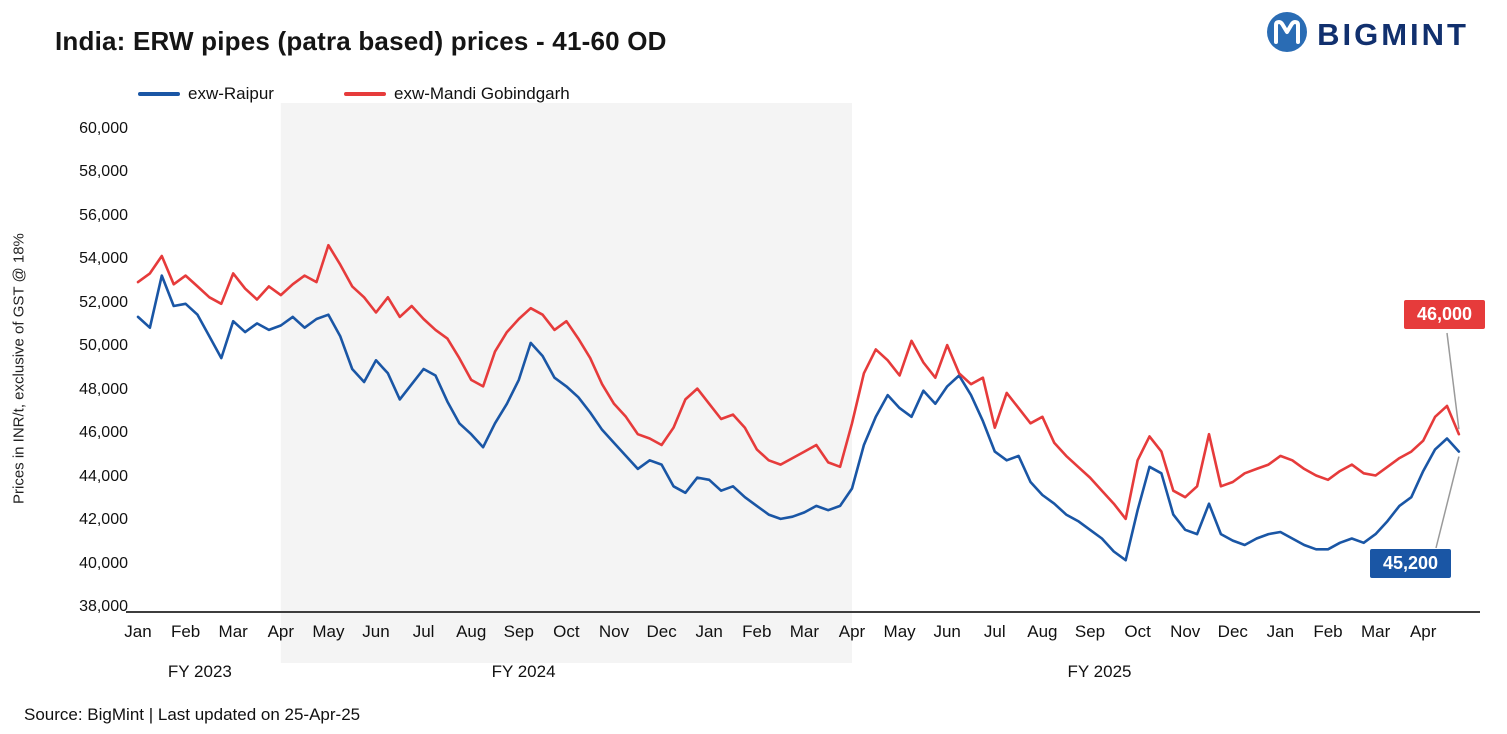 This screenshot has width=1507, height=734. What do you see at coordinates (1287, 34) in the screenshot?
I see `bigmint-logo-icon` at bounding box center [1287, 34].